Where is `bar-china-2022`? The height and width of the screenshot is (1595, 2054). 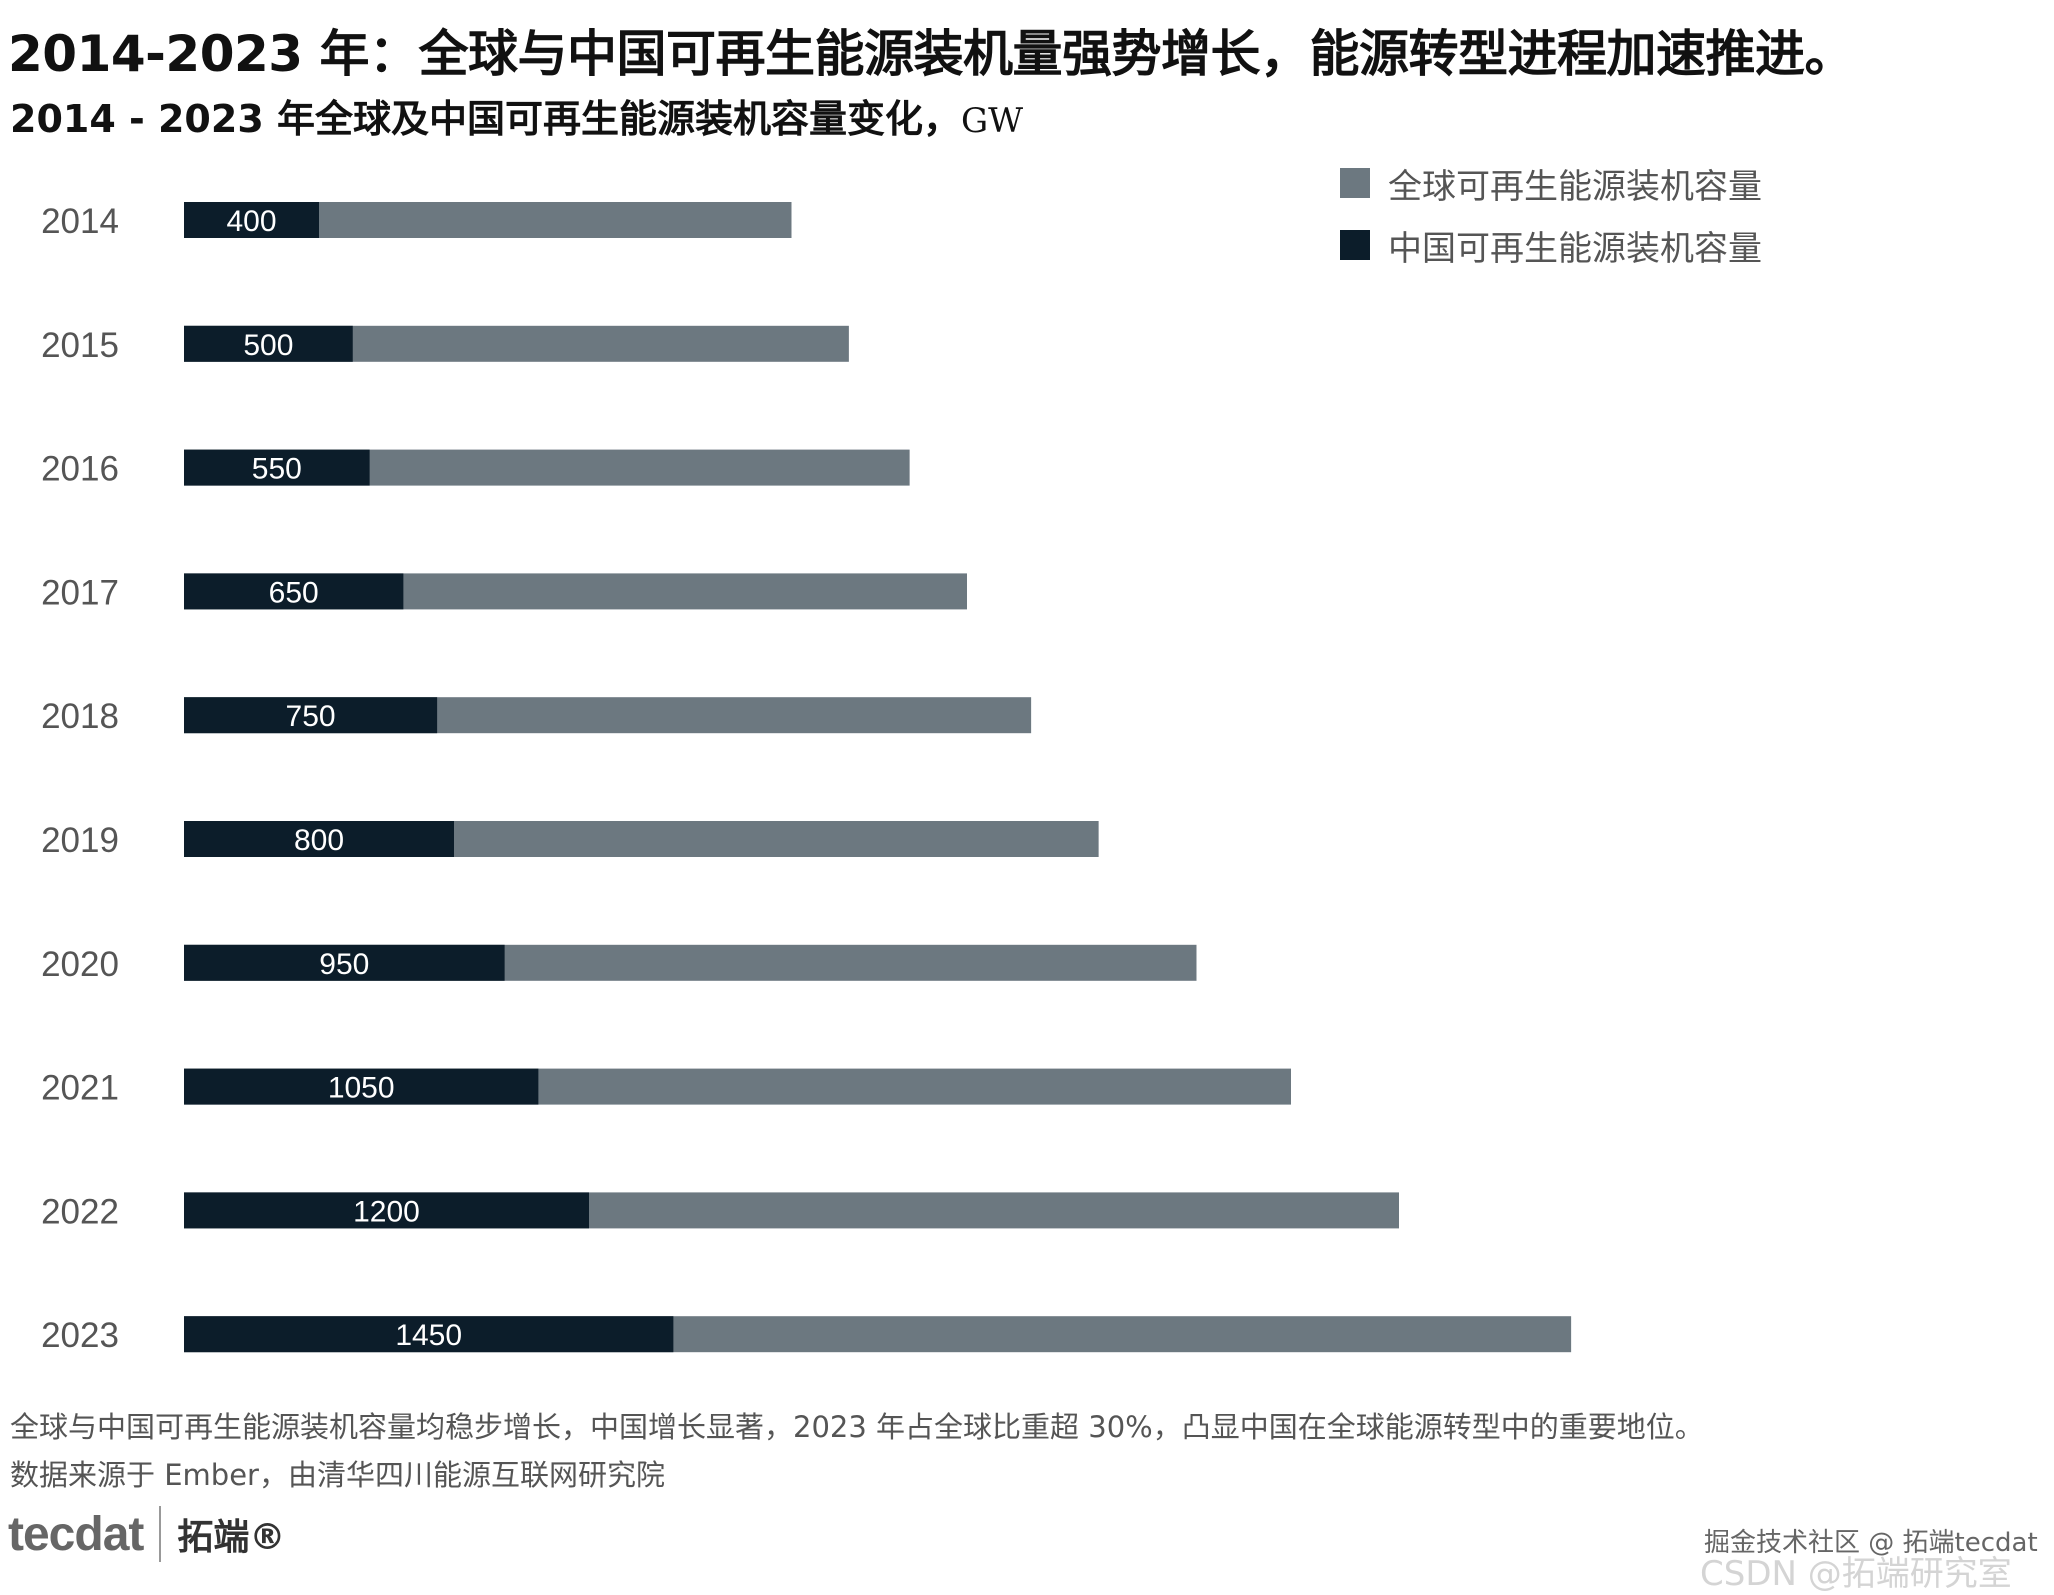 bar-china-2022 is located at coordinates (386, 1210).